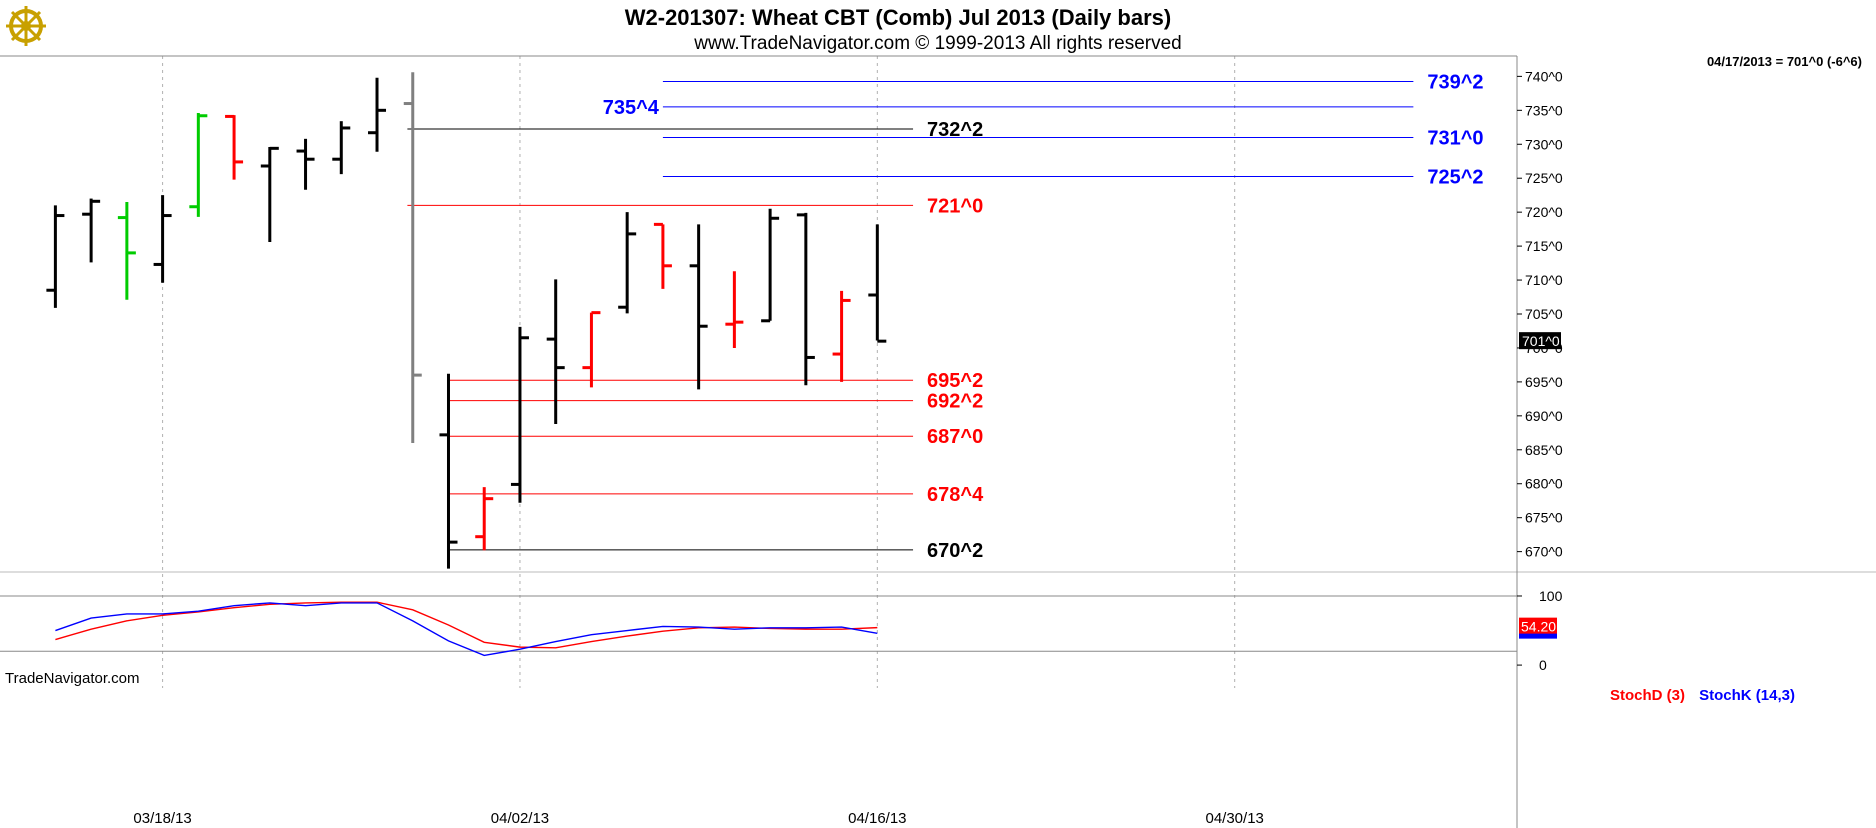  I want to click on stochastic-pane: 54.20, so click(806, 629).